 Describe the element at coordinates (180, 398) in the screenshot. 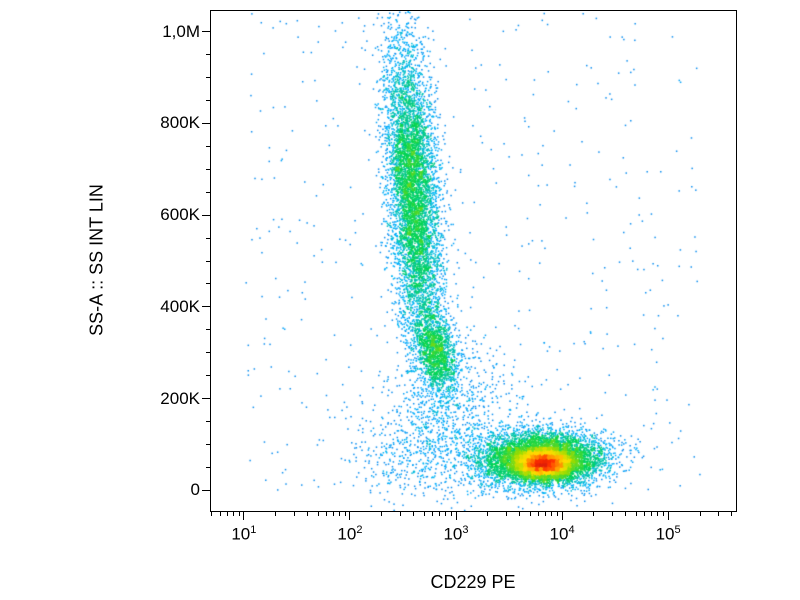

I see `y-tick-label: 200K` at that location.